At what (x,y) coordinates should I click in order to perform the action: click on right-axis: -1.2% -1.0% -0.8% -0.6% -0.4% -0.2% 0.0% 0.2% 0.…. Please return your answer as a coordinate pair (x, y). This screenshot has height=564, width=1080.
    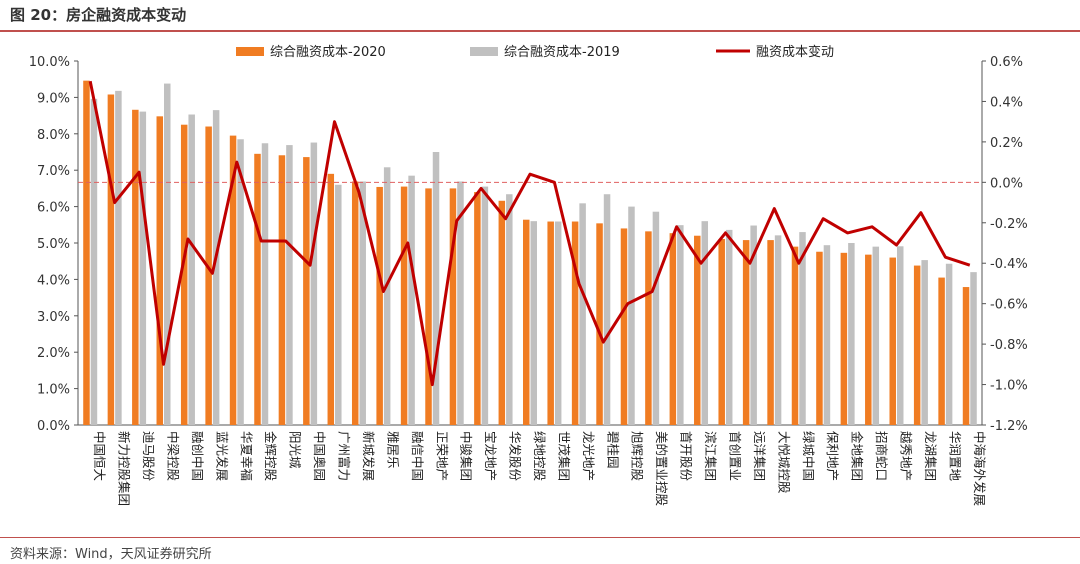
    Looking at the image, I should click on (1004, 244).